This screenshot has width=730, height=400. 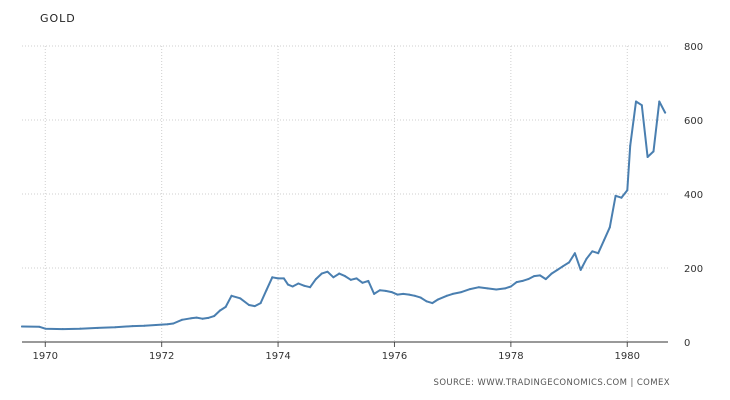 I want to click on y-tick-label: 400, so click(x=693, y=195).